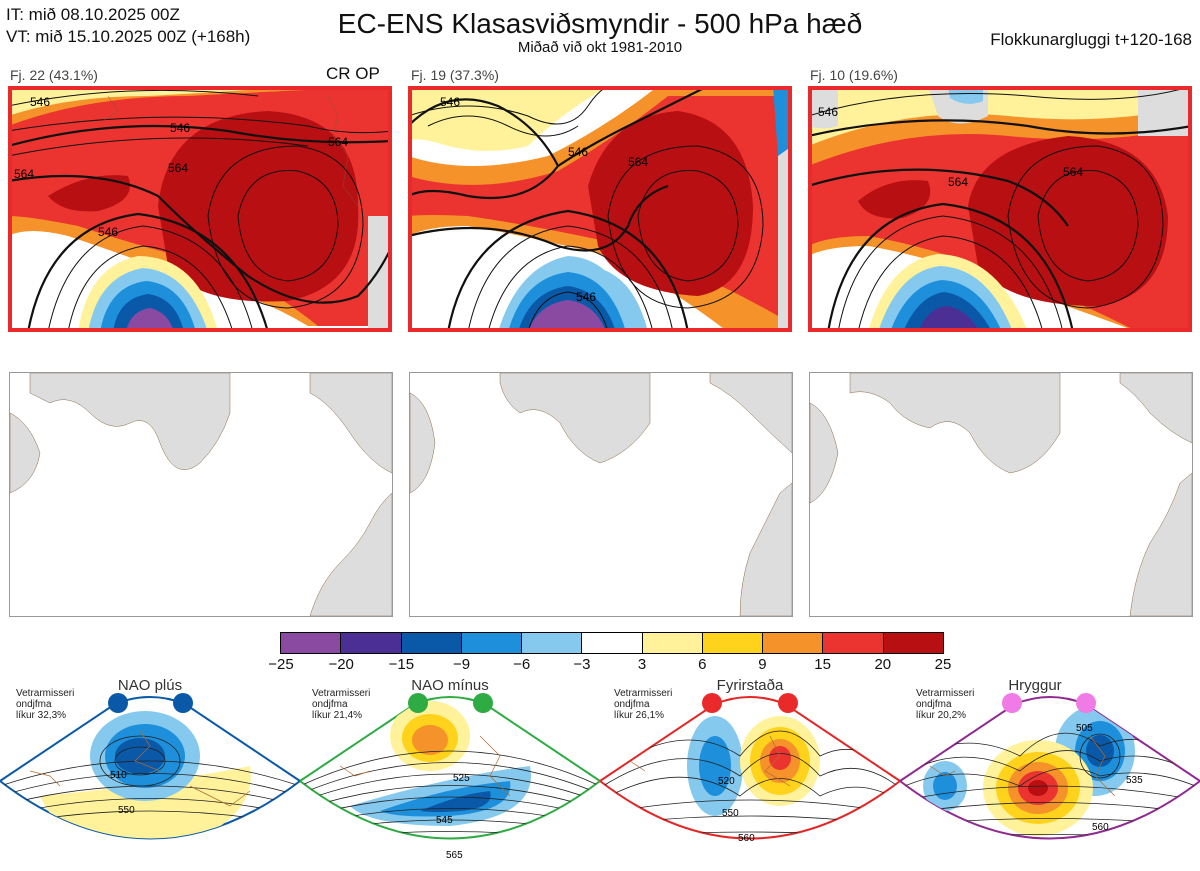 The width and height of the screenshot is (1200, 871). What do you see at coordinates (750, 685) in the screenshot?
I see `regime-title: Fyrirstaða` at bounding box center [750, 685].